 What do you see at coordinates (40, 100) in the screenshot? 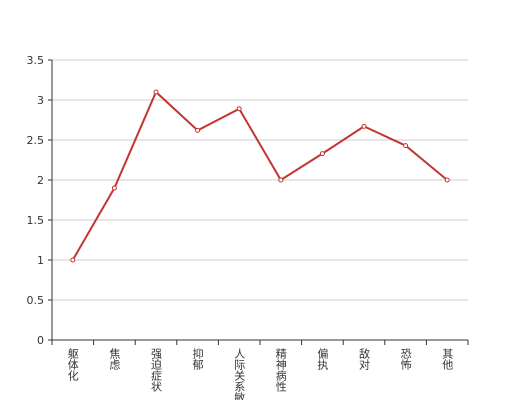
I see `y-tick-label: 3` at bounding box center [40, 100].